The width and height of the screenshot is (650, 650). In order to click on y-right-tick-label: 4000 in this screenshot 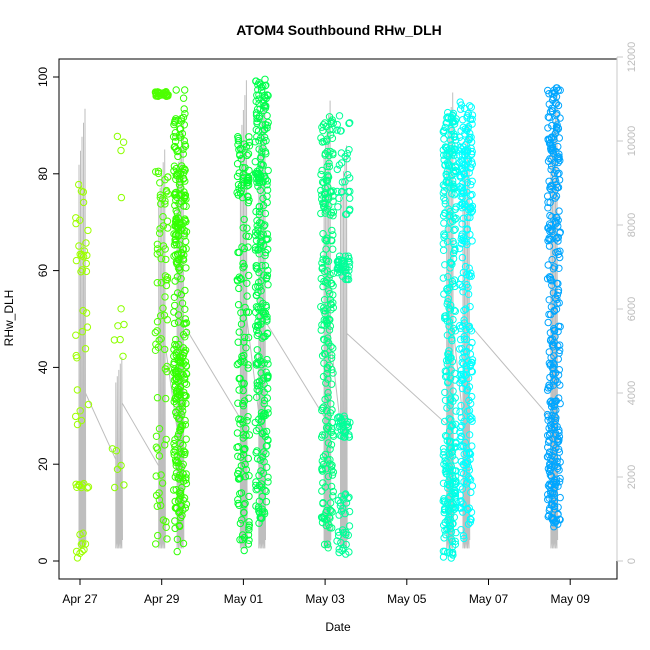, I will do `click(632, 393)`.